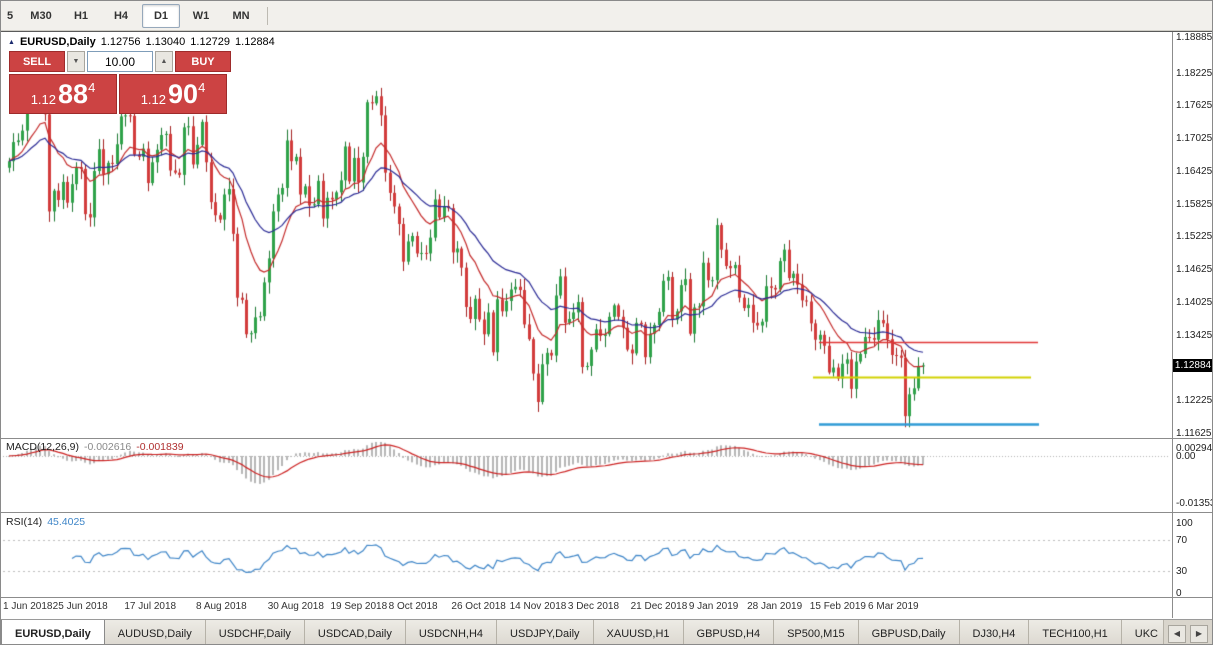 The height and width of the screenshot is (645, 1213). What do you see at coordinates (76, 61) in the screenshot?
I see `volume-decrease-button: ▼` at bounding box center [76, 61].